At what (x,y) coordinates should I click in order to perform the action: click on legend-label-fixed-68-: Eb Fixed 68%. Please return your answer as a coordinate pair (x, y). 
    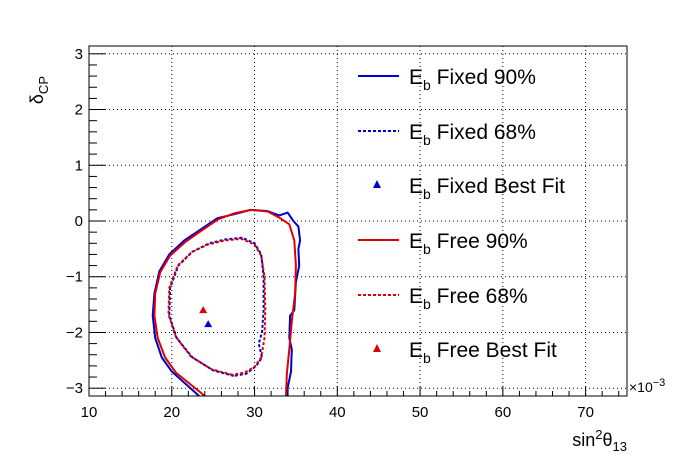
    Looking at the image, I should click on (472, 134).